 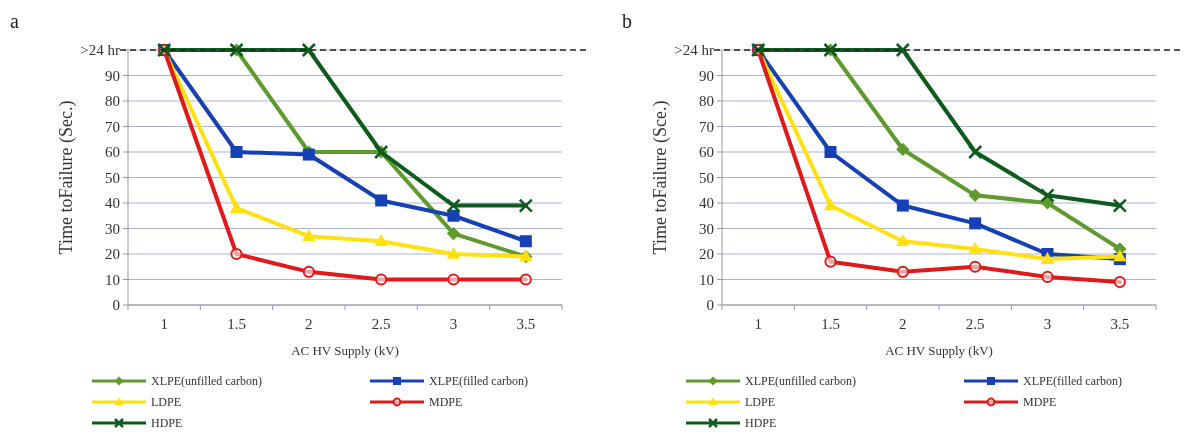 I want to click on y-axis-title: Time toFailure (Sec.), so click(x=66, y=177).